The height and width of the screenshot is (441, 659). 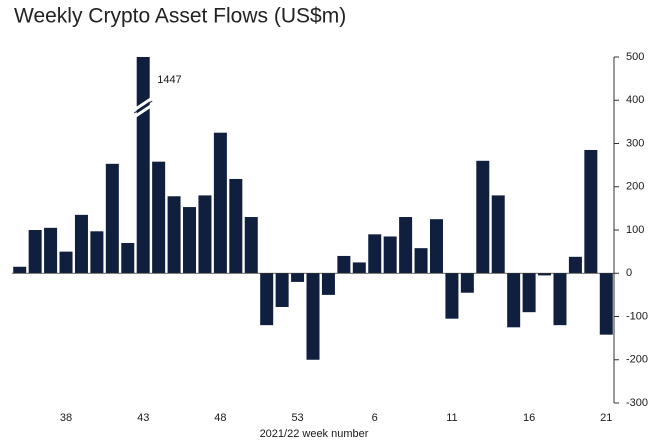 I want to click on y-tick-label: -300, so click(x=637, y=403).